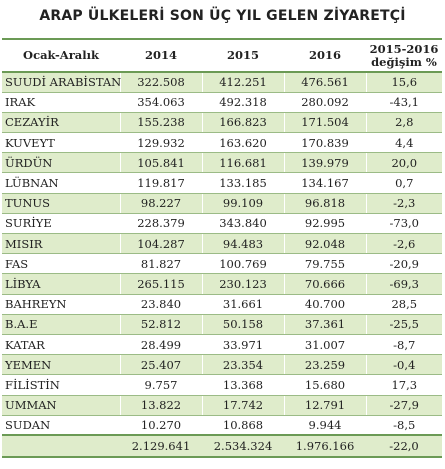 This screenshot has width=445, height=469. I want to click on value-2014-cell: 119.817, so click(160, 183).